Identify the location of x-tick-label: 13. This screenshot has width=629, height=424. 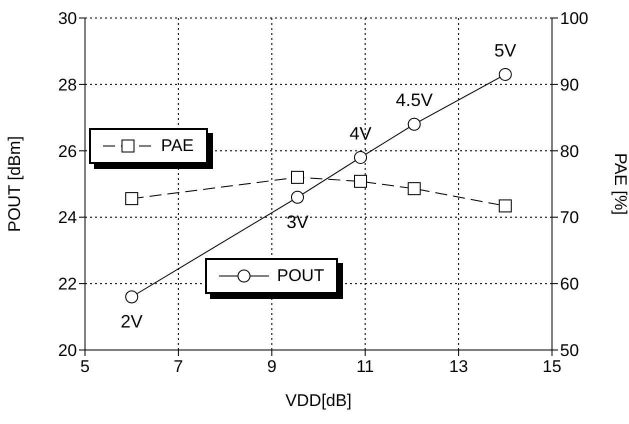
(458, 366).